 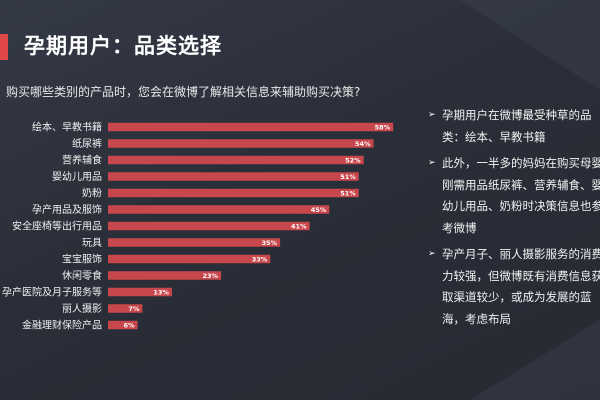 What do you see at coordinates (514, 126) in the screenshot?
I see `note-item: ➢ 孕期用户在微博最受种草的品 类：绘本、早教书籍` at bounding box center [514, 126].